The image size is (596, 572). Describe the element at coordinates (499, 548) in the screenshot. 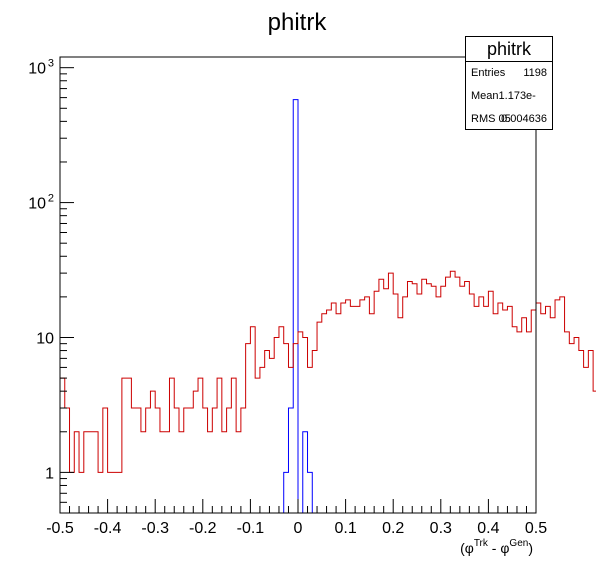

I see `x-title-part: - φ` at that location.